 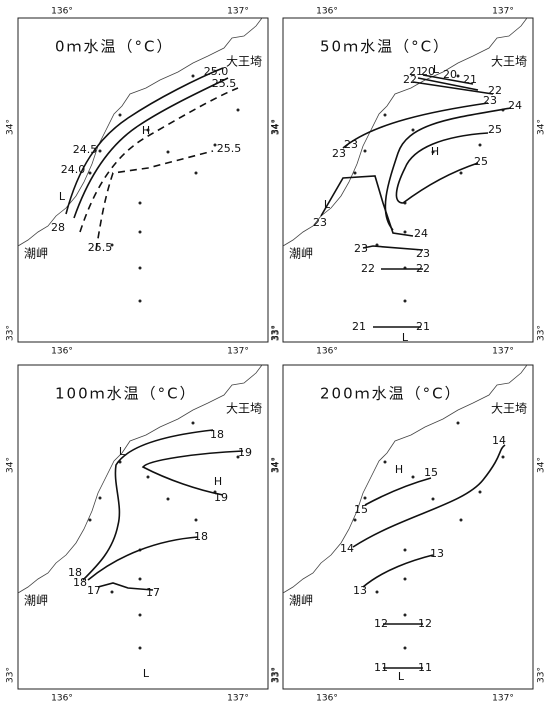 I want to click on panel-title: 0ｍ水温（°C）, so click(x=114, y=47).